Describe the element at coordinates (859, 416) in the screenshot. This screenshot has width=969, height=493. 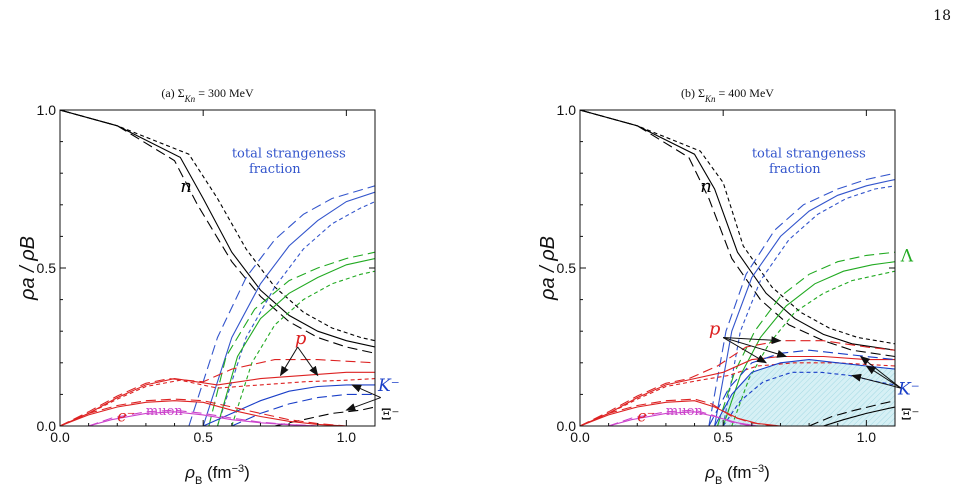
I see `series-line-xi_solid` at that location.